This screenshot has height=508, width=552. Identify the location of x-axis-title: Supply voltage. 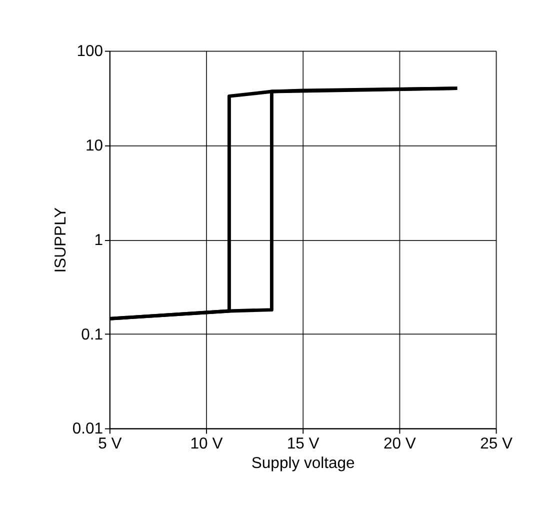
(303, 463).